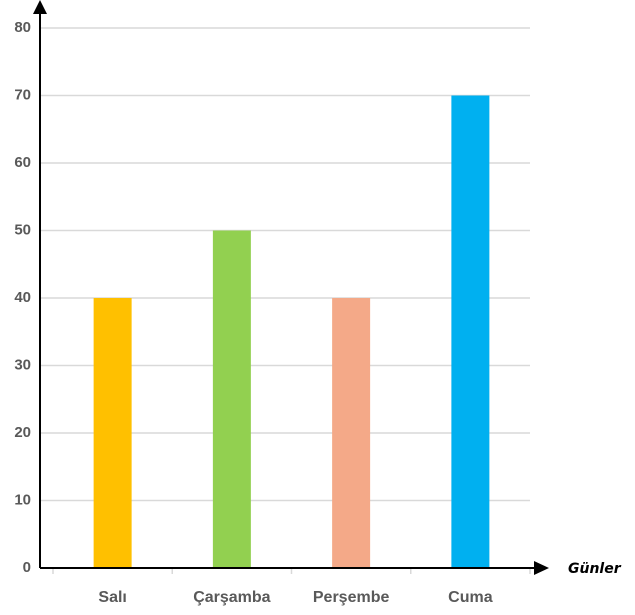 The image size is (635, 615). Describe the element at coordinates (351, 597) in the screenshot. I see `x-category-label: Perşembe` at that location.